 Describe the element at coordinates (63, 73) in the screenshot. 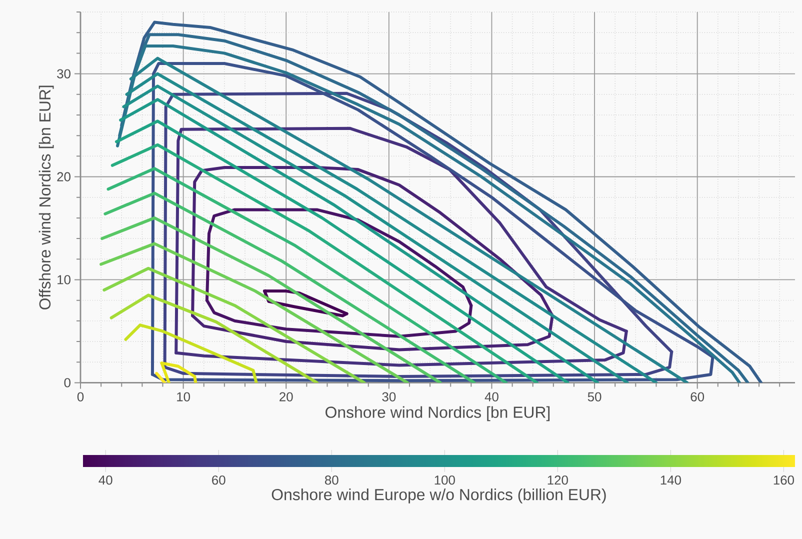

I see `y-tick-label: 30` at that location.